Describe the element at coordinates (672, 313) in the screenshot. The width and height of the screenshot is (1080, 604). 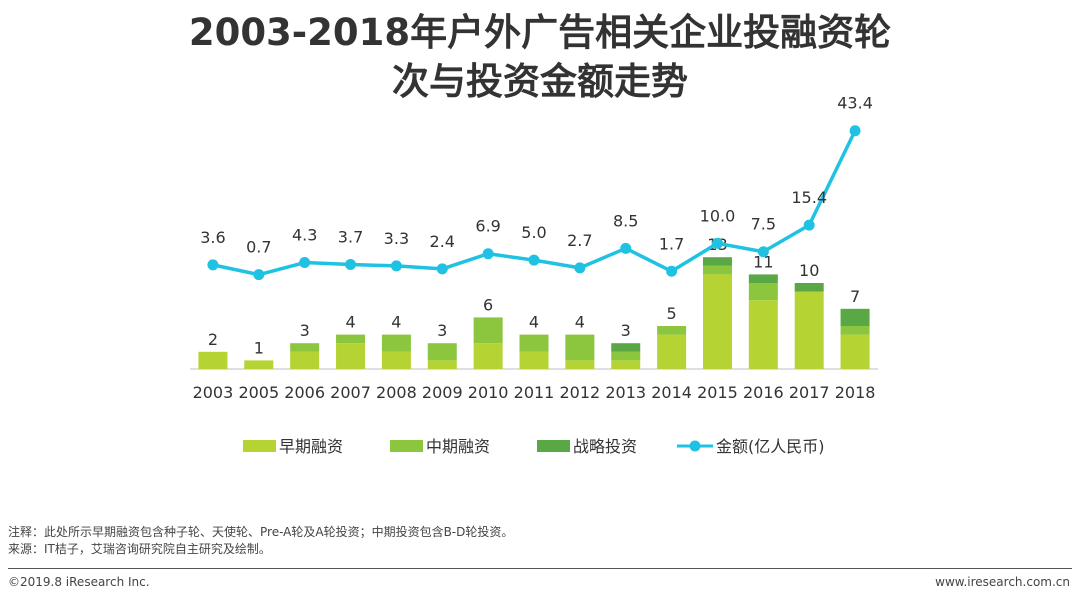
I see `bar-total-label: 5` at that location.